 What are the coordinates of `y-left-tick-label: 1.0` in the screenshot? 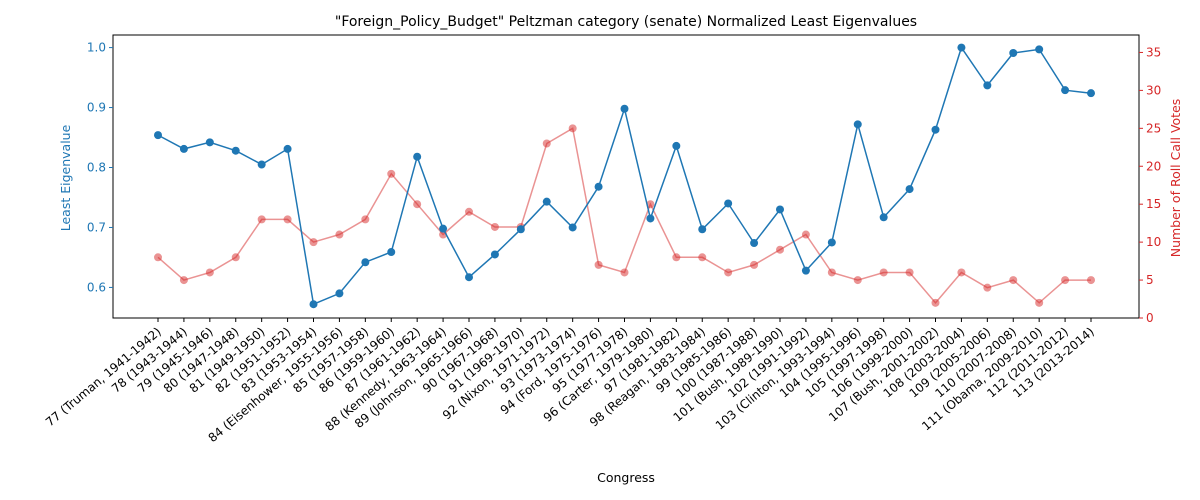 It's located at (96, 48).